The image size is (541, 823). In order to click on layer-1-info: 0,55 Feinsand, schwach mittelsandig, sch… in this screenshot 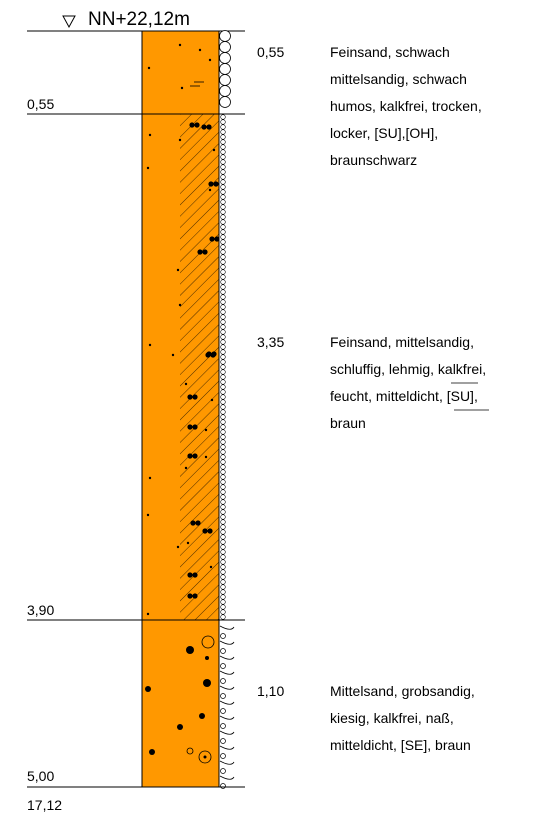, I will do `click(369, 106)`.